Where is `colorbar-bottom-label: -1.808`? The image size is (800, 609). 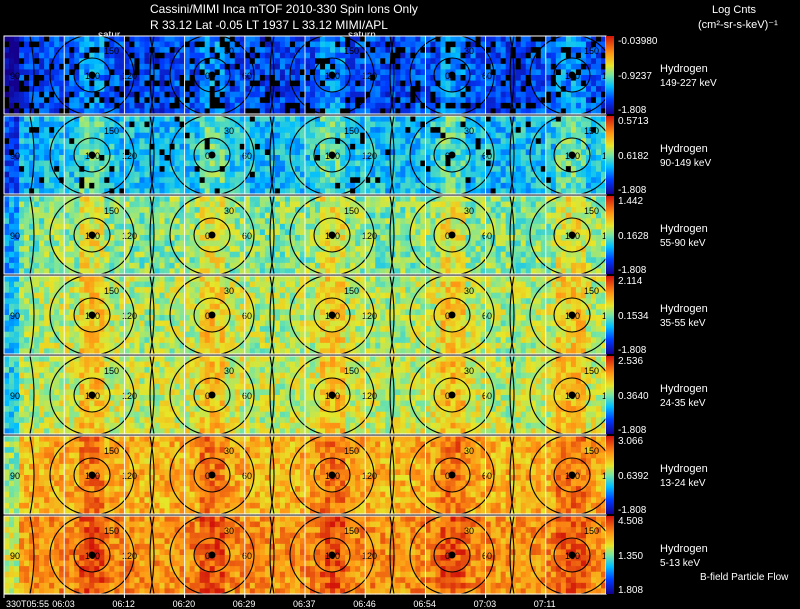 colorbar-bottom-label: -1.808 is located at coordinates (632, 270).